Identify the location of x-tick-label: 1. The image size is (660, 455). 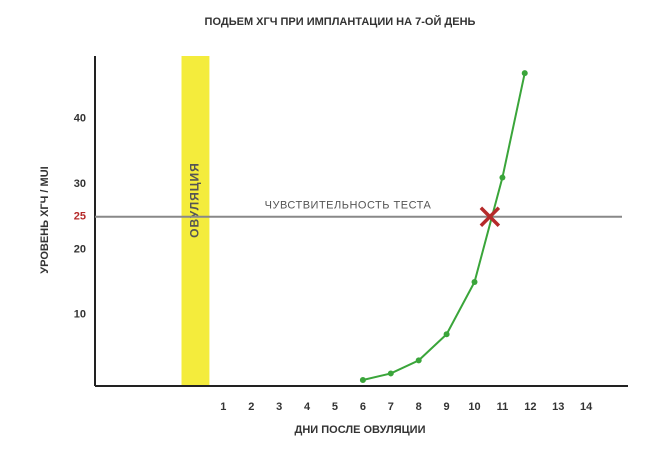
(223, 407).